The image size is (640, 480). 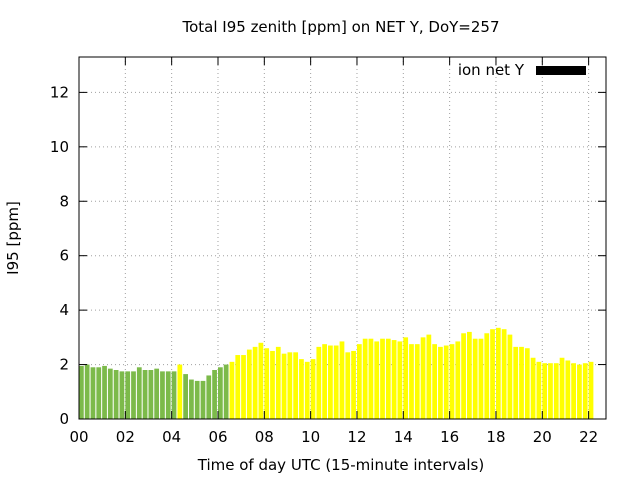 What do you see at coordinates (340, 27) in the screenshot?
I see `chart-title: Total I95 zenith [ppm] on NET Y, DoY=257` at bounding box center [340, 27].